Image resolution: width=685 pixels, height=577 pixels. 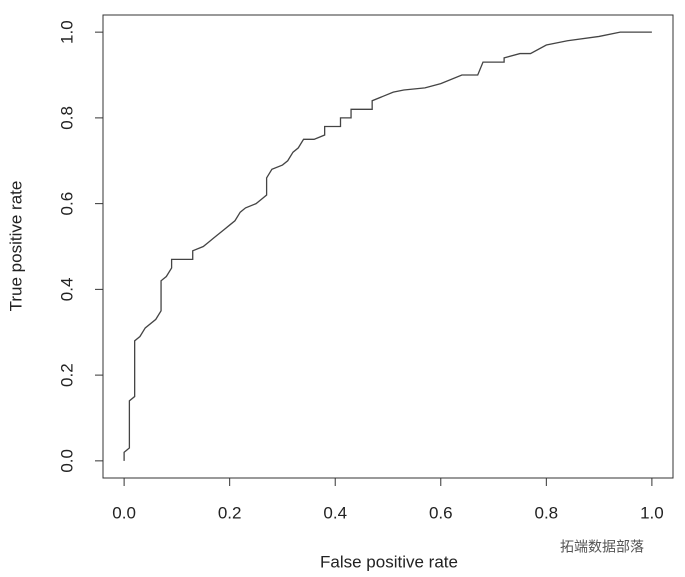 I want to click on y-tick-label: 0.0, so click(x=66, y=461).